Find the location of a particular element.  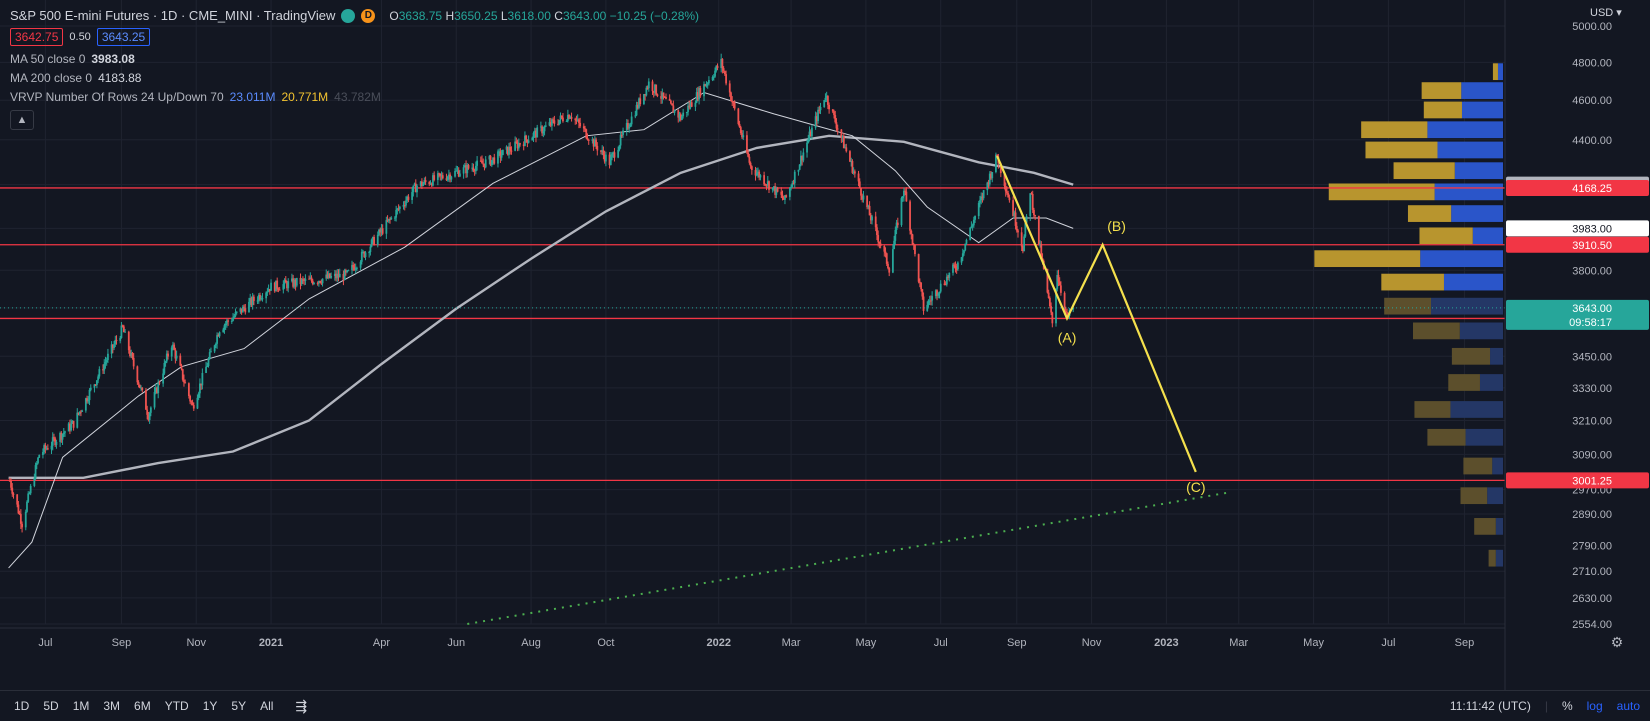

ma50-legend: MA 50 close 0 3983.08 is located at coordinates (72, 58).